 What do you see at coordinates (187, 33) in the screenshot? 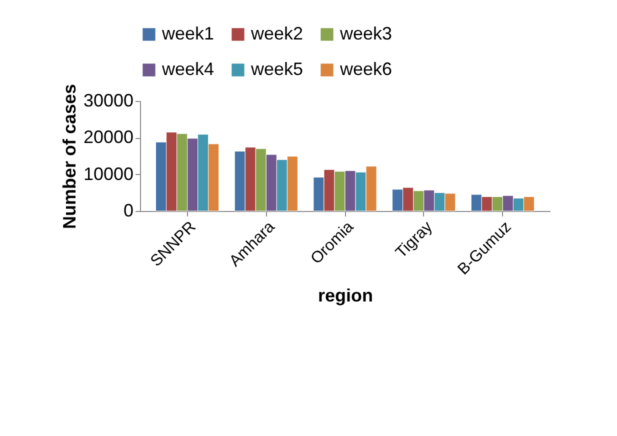
I see `legend-label: week1` at bounding box center [187, 33].